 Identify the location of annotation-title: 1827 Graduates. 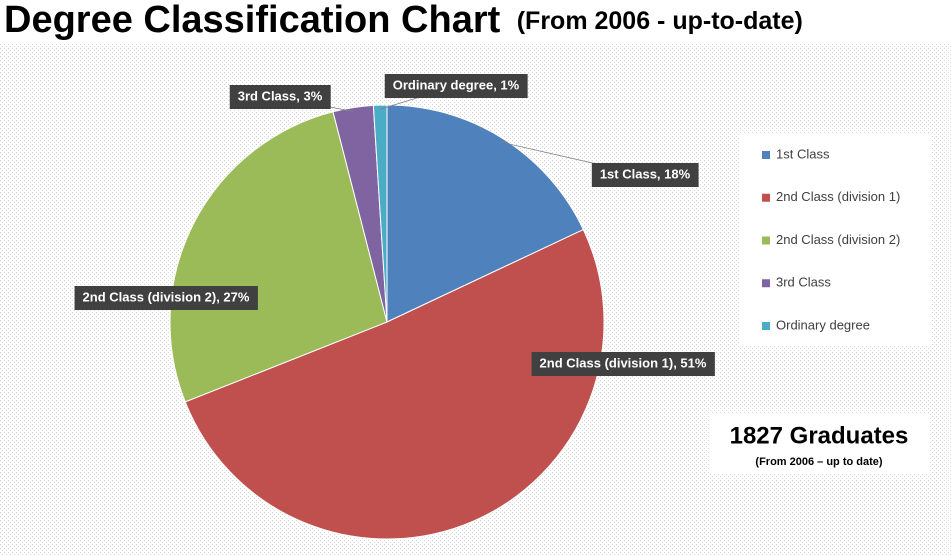
(819, 435).